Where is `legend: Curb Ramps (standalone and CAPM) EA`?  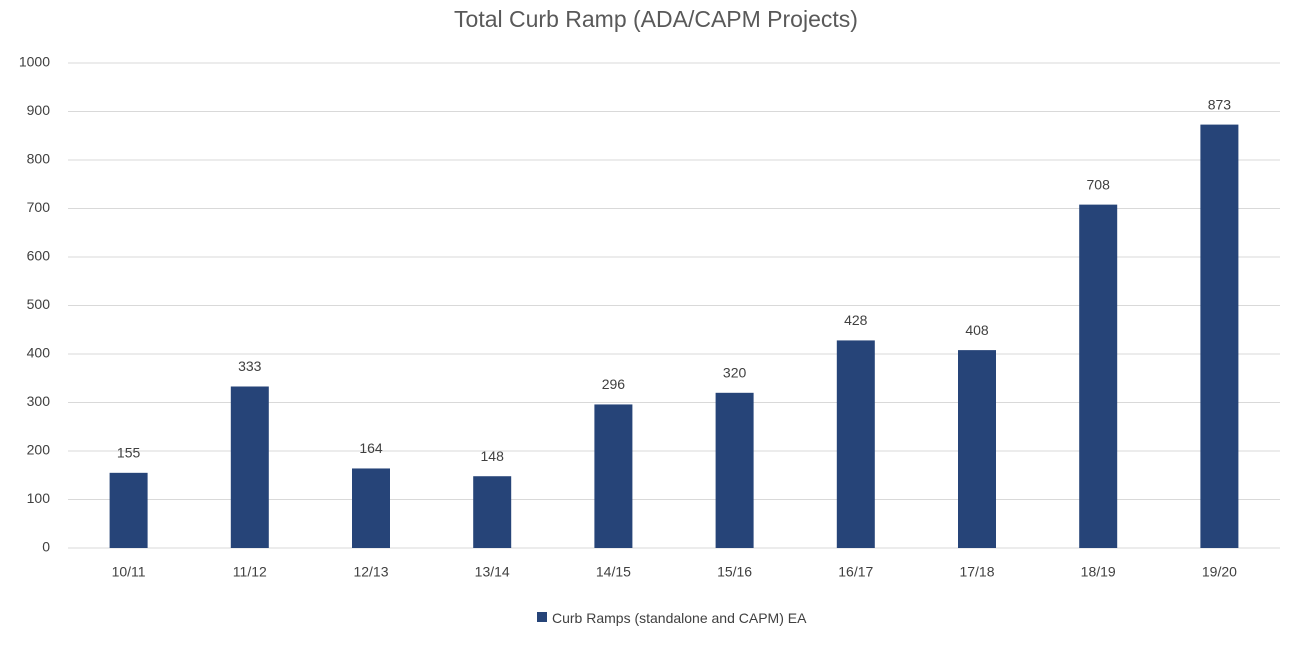 legend: Curb Ramps (standalone and CAPM) EA is located at coordinates (694, 618).